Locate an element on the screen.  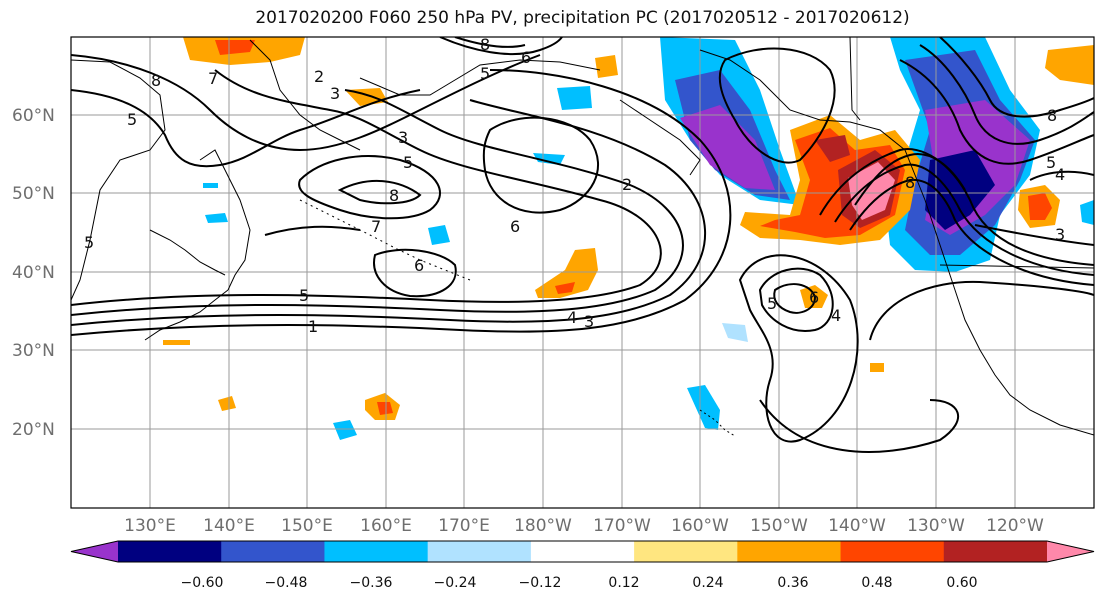
lat-label: 50°N is located at coordinates (33, 194).